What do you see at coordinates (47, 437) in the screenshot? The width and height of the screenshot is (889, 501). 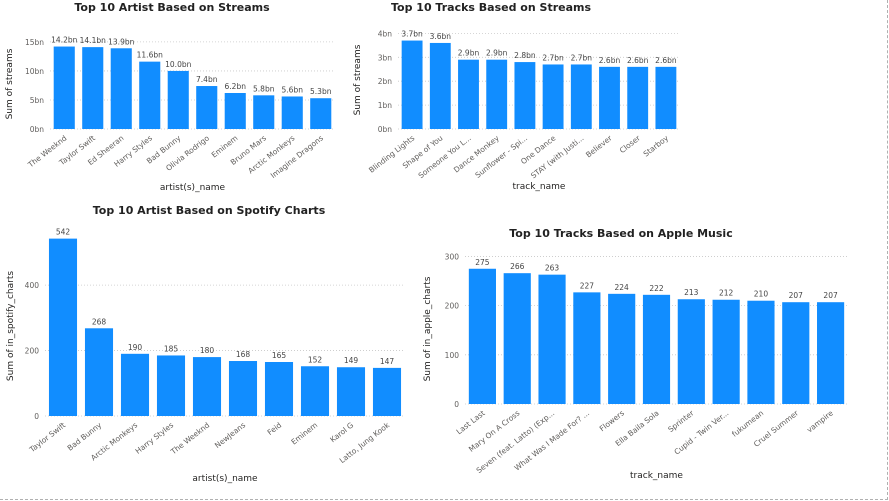 I see `x-tick-label: Taylor Swift` at bounding box center [47, 437].